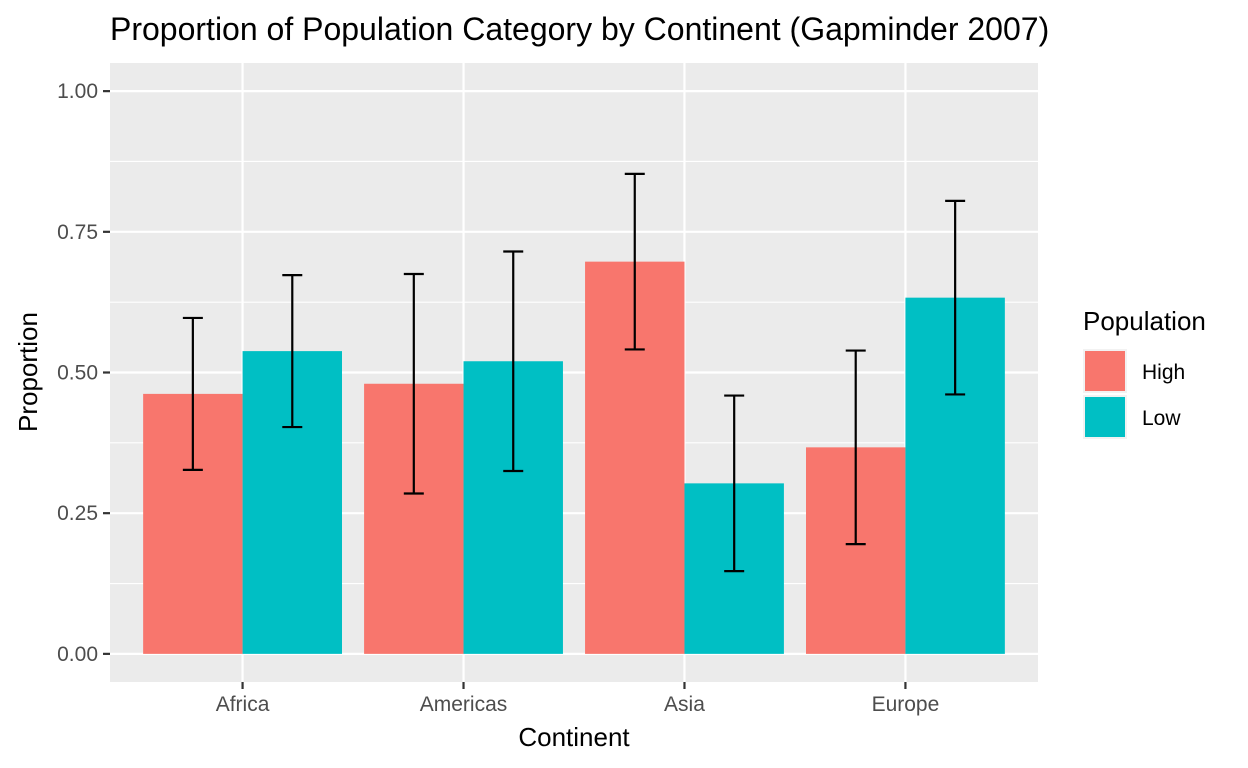  I want to click on legend-swatch-high, so click(1105, 371).